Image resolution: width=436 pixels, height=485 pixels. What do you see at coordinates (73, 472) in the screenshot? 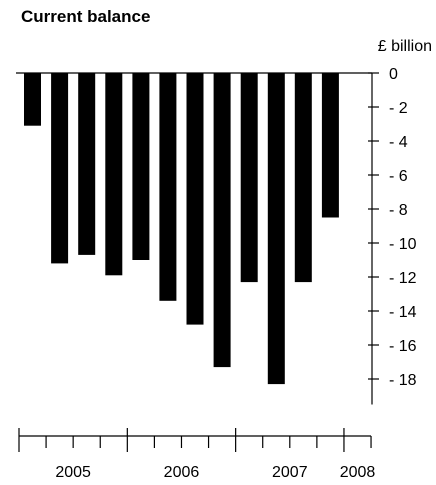
I see `x-year-label: 2005` at bounding box center [73, 472].